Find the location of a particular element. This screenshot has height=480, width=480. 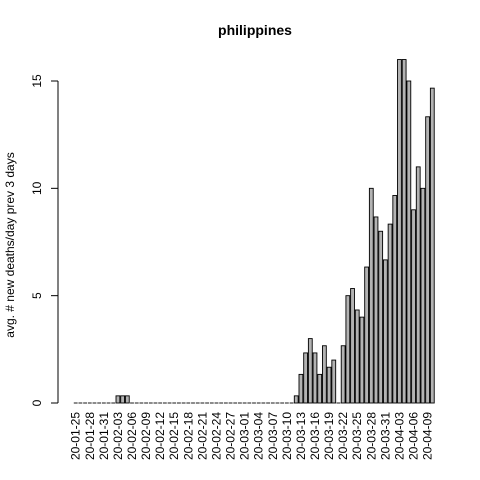

x-tick-label: 20-03-19 is located at coordinates (329, 436).